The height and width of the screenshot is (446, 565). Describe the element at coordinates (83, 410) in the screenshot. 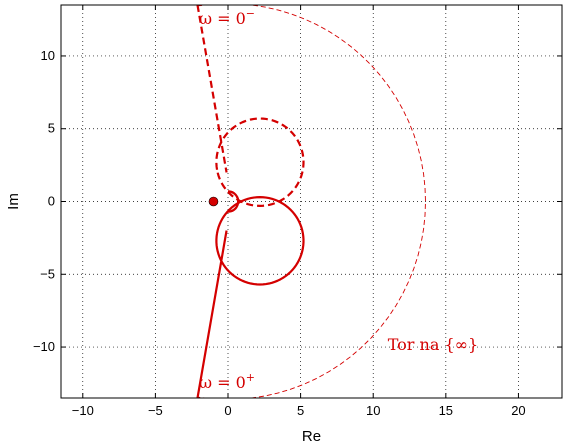

I see `x-tick-label: −10` at that location.